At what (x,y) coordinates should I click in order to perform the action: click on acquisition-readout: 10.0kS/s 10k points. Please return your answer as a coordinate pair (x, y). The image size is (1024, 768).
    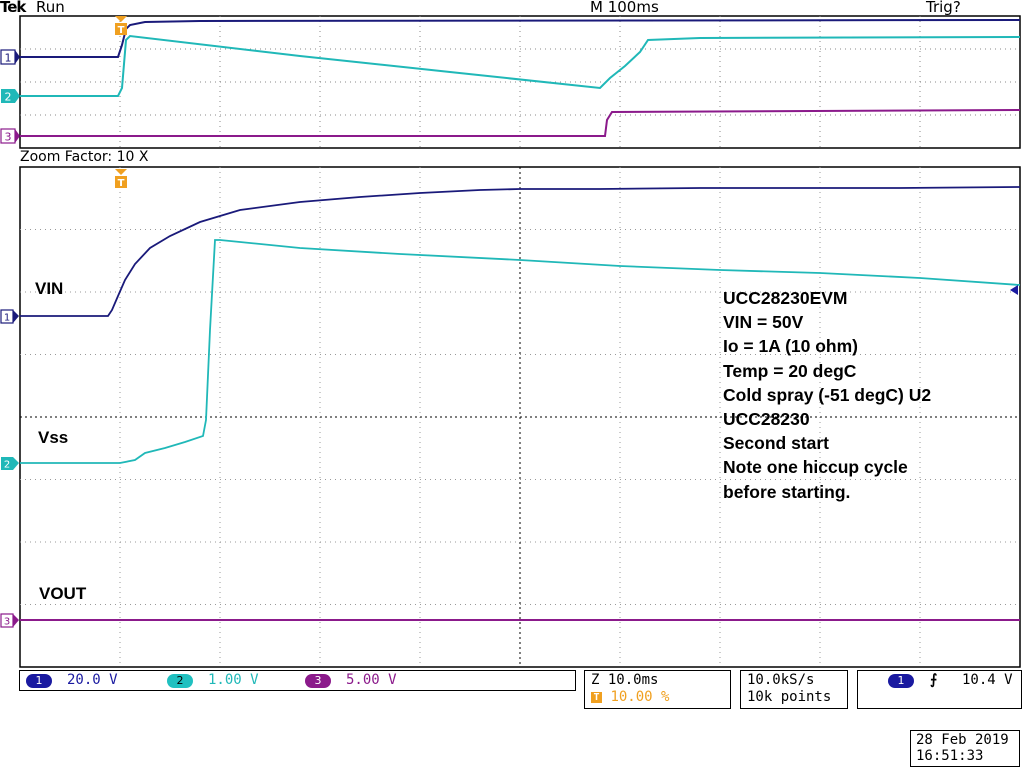
    Looking at the image, I should click on (794, 689).